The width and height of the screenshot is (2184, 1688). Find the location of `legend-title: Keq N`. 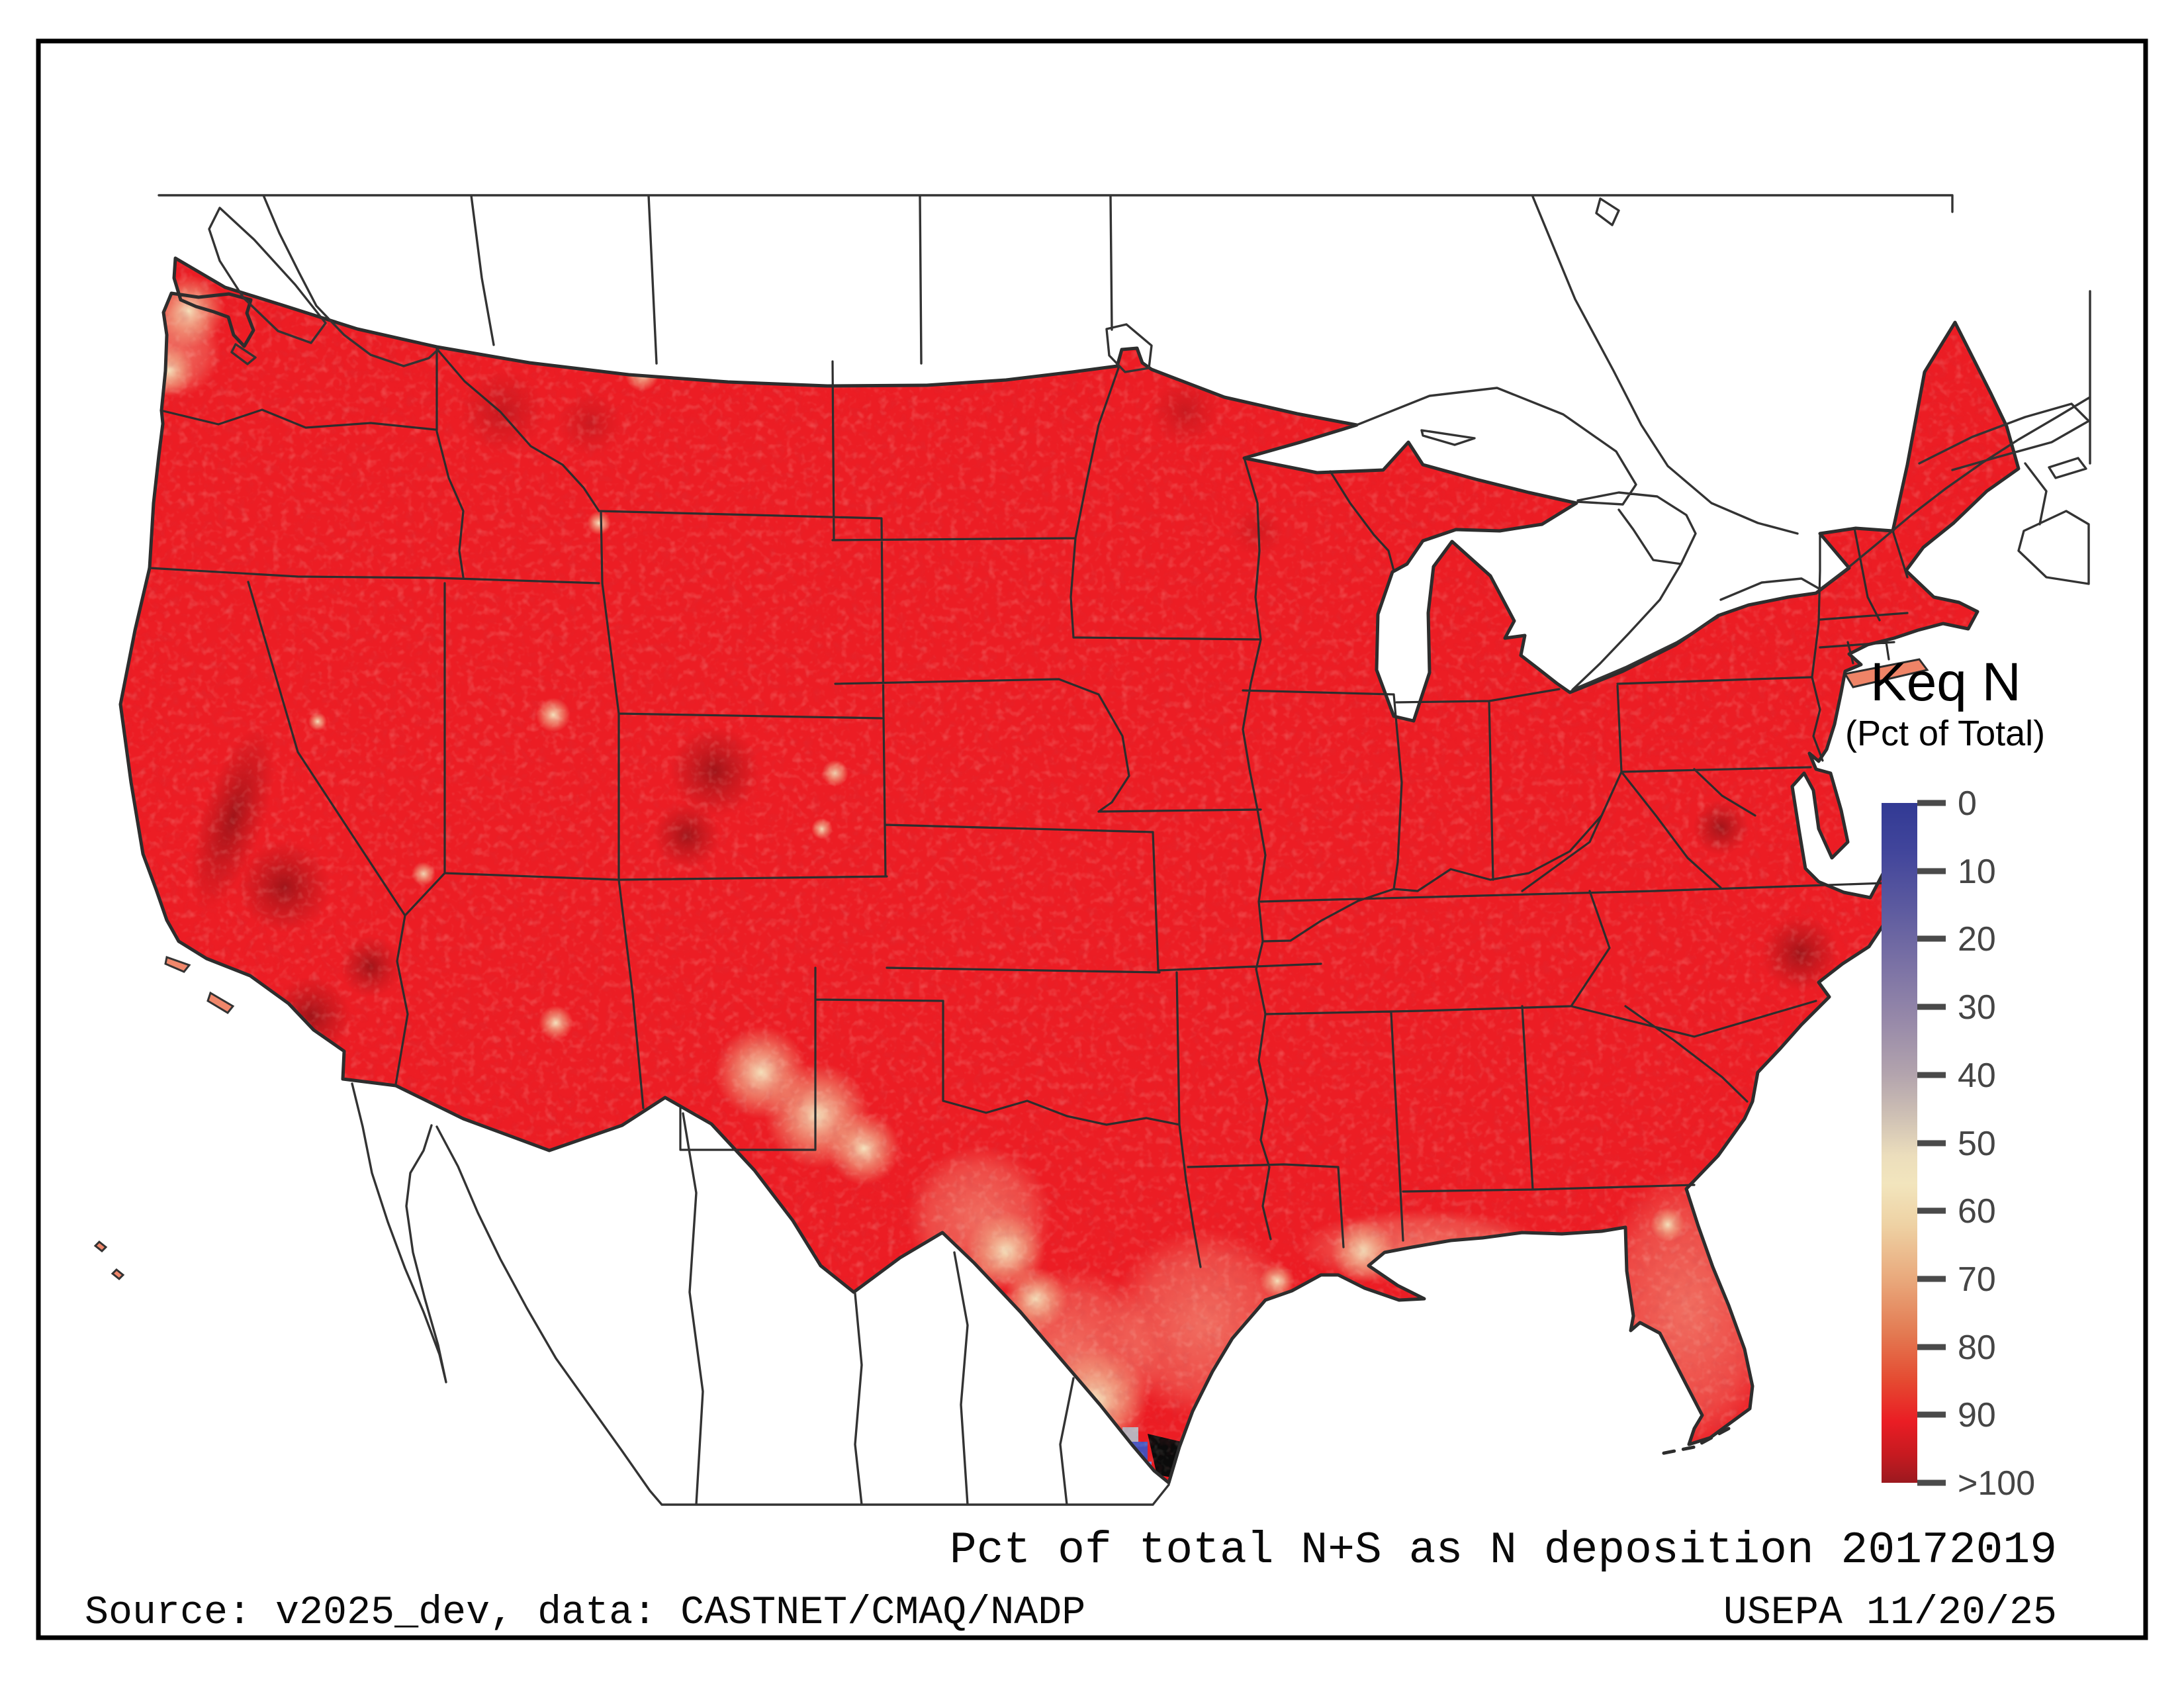

legend-title: Keq N is located at coordinates (1945, 682).